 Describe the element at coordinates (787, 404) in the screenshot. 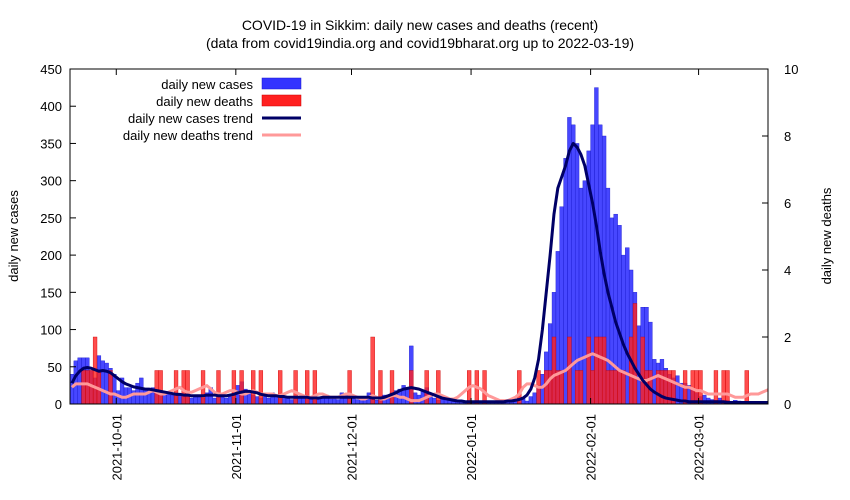

I see `y2-tick-label: 0` at that location.